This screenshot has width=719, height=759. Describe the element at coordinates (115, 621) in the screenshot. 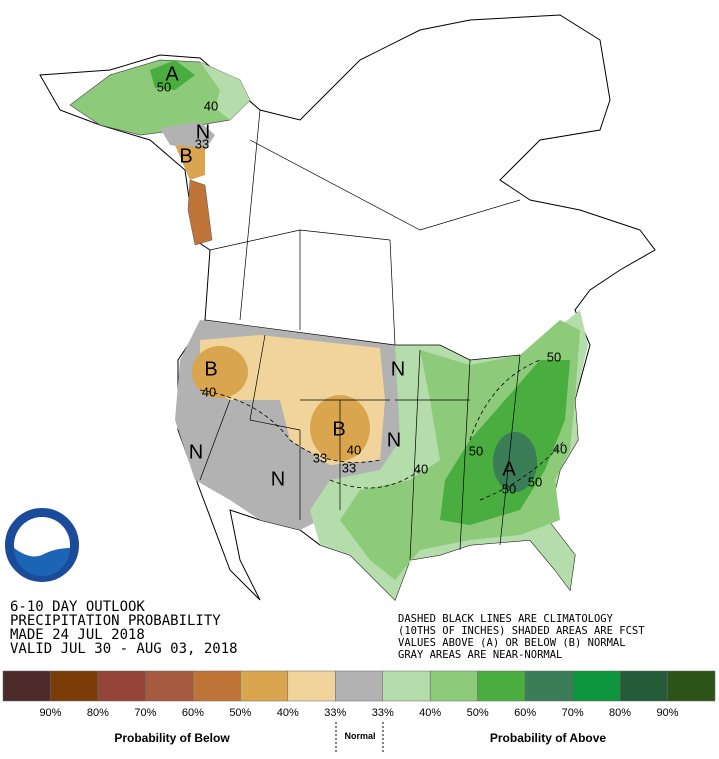

I see `title-line: PRECIPITATION PROBABILITY` at that location.